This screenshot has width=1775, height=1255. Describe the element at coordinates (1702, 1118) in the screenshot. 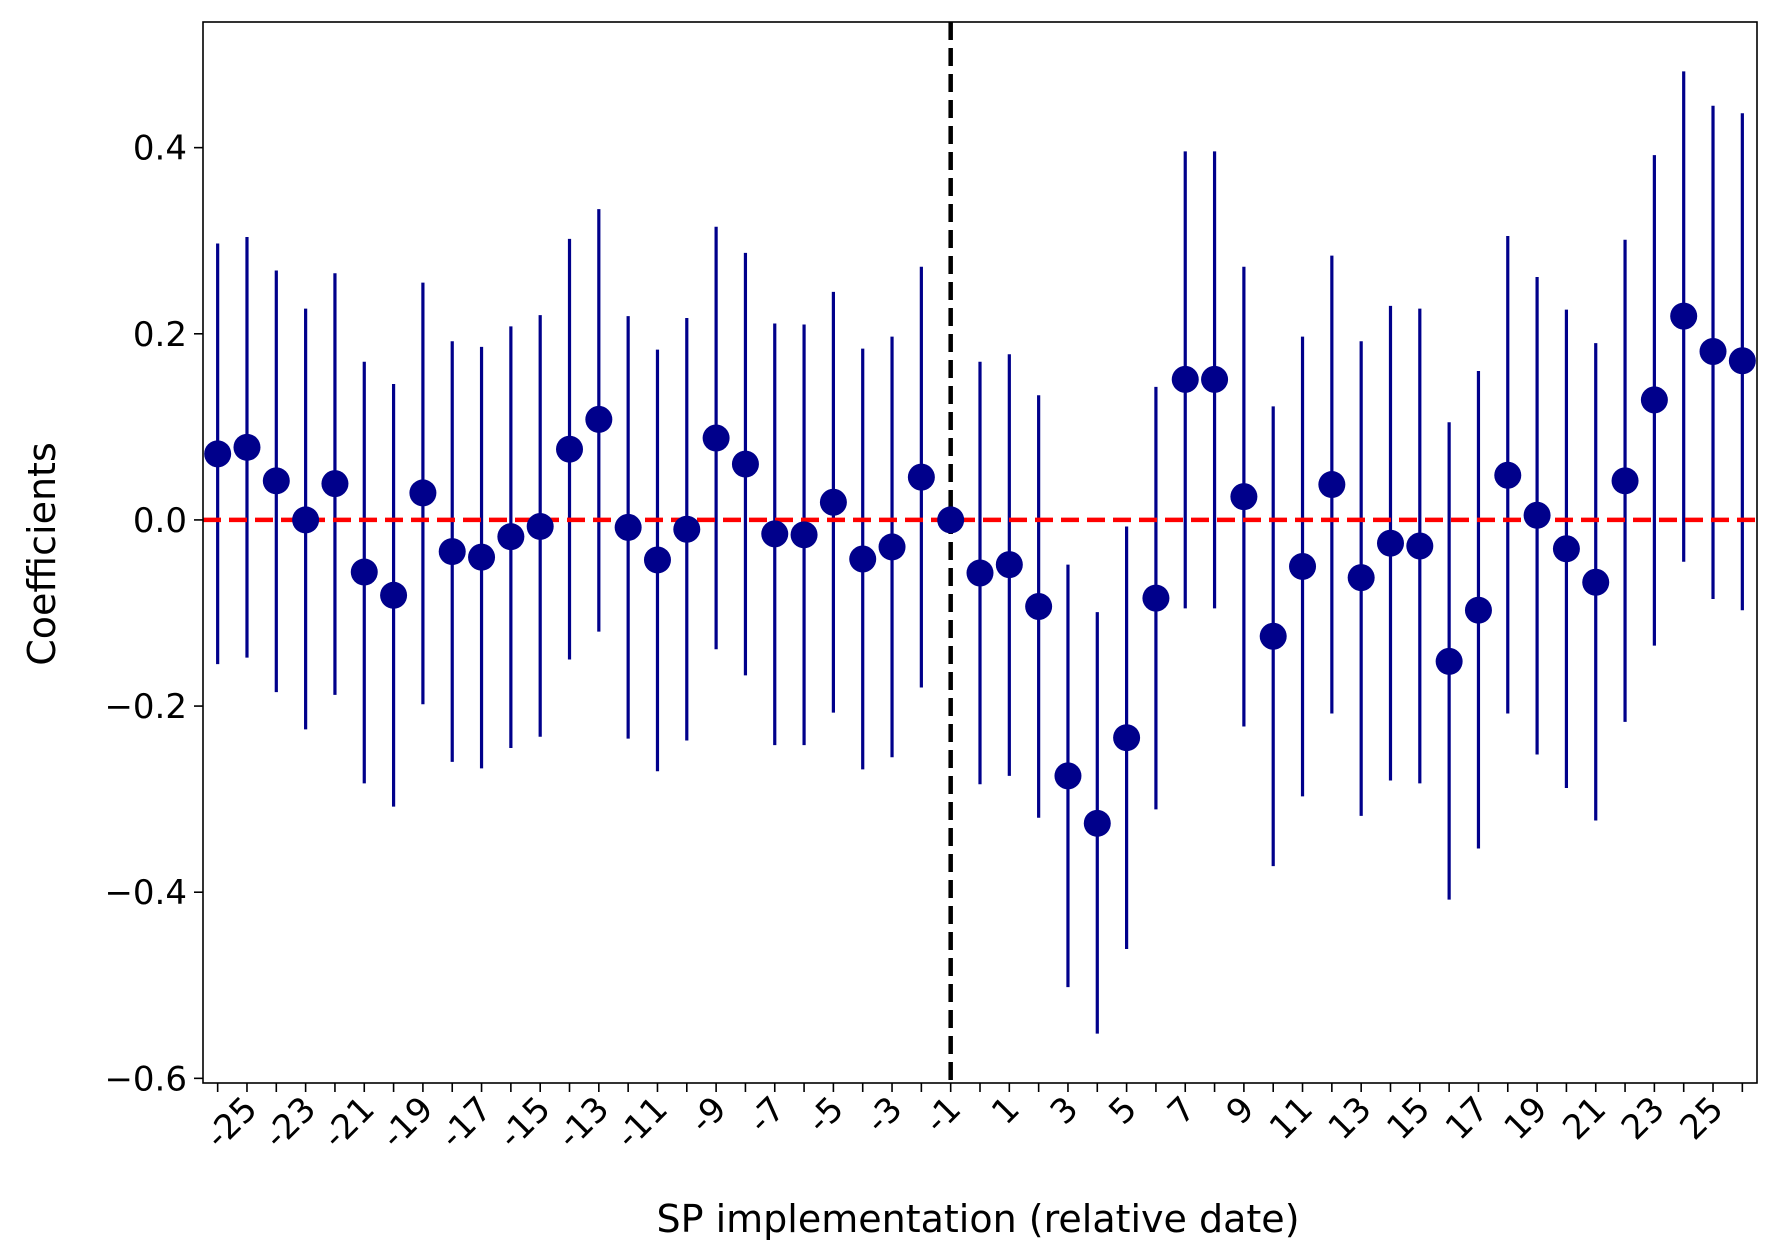

I see `x-tick-label: 25` at that location.